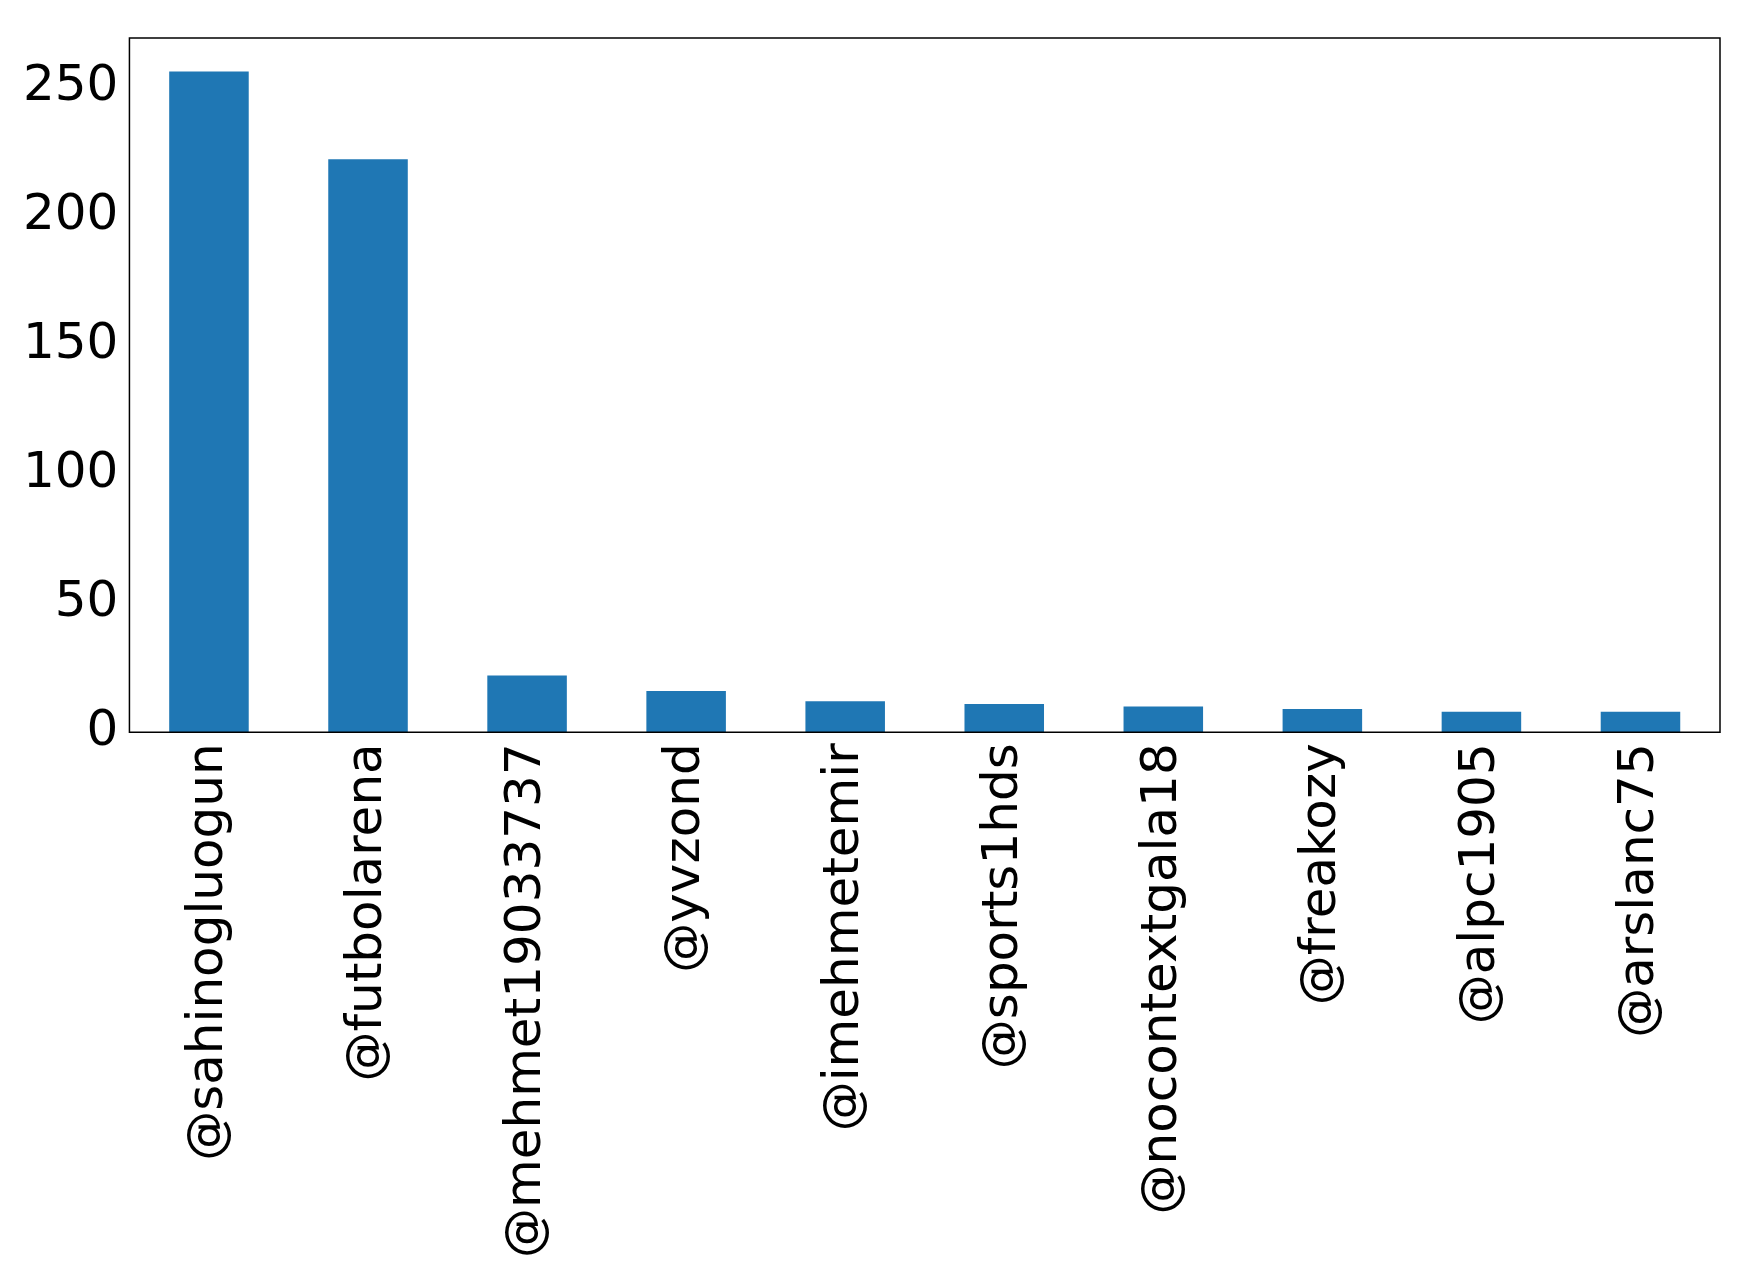  I want to click on y-tick-label: 0, so click(102, 728).